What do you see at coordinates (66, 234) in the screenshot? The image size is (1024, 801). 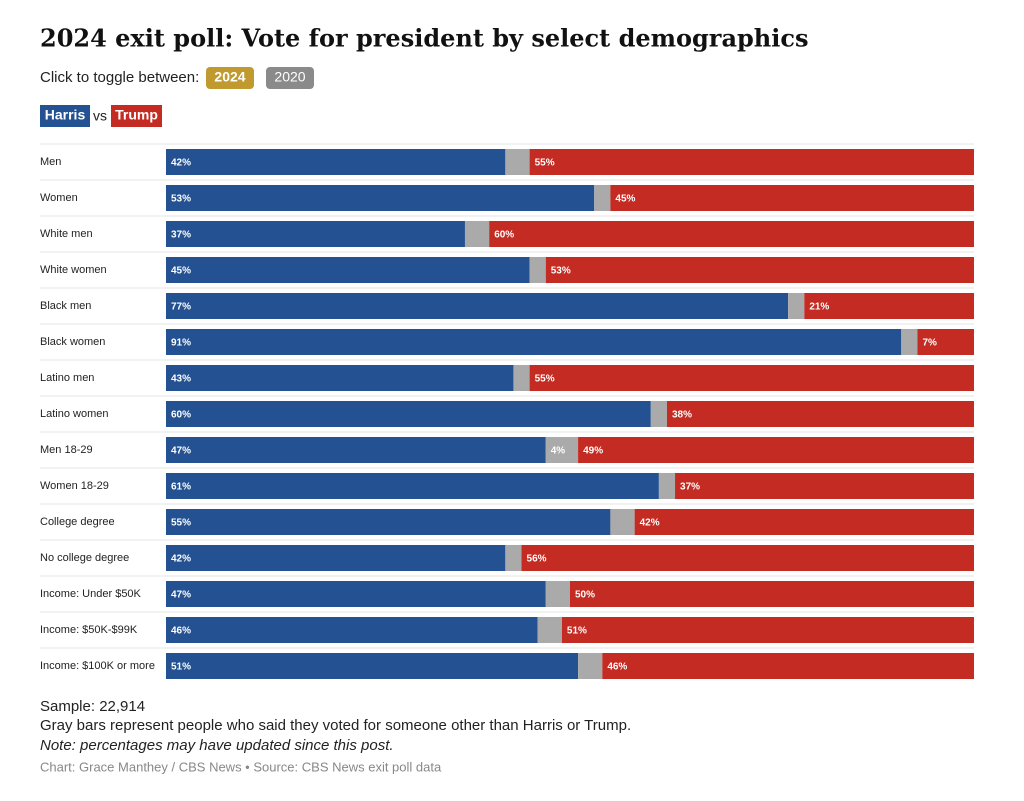 I see `category-label: White men` at bounding box center [66, 234].